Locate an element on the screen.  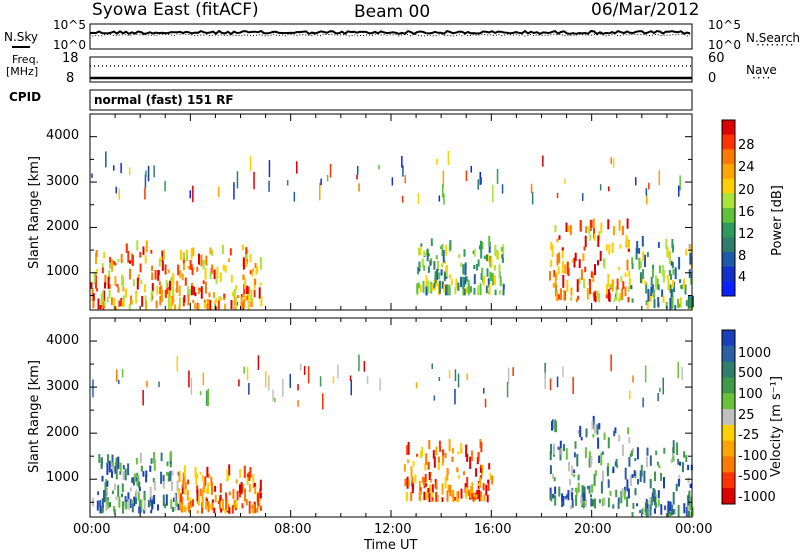
colorbar-swatch is located at coordinates (728, 142).